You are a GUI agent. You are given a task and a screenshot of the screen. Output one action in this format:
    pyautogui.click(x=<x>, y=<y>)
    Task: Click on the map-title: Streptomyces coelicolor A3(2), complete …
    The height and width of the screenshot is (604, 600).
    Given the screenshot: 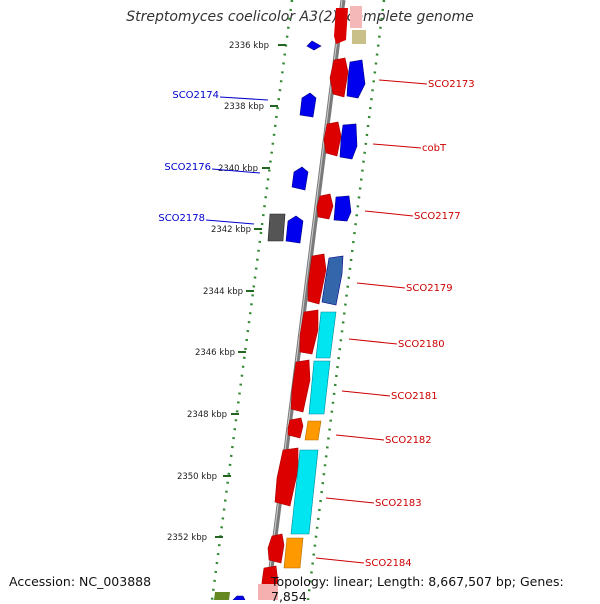 What is the action you would take?
    pyautogui.click(x=300, y=17)
    